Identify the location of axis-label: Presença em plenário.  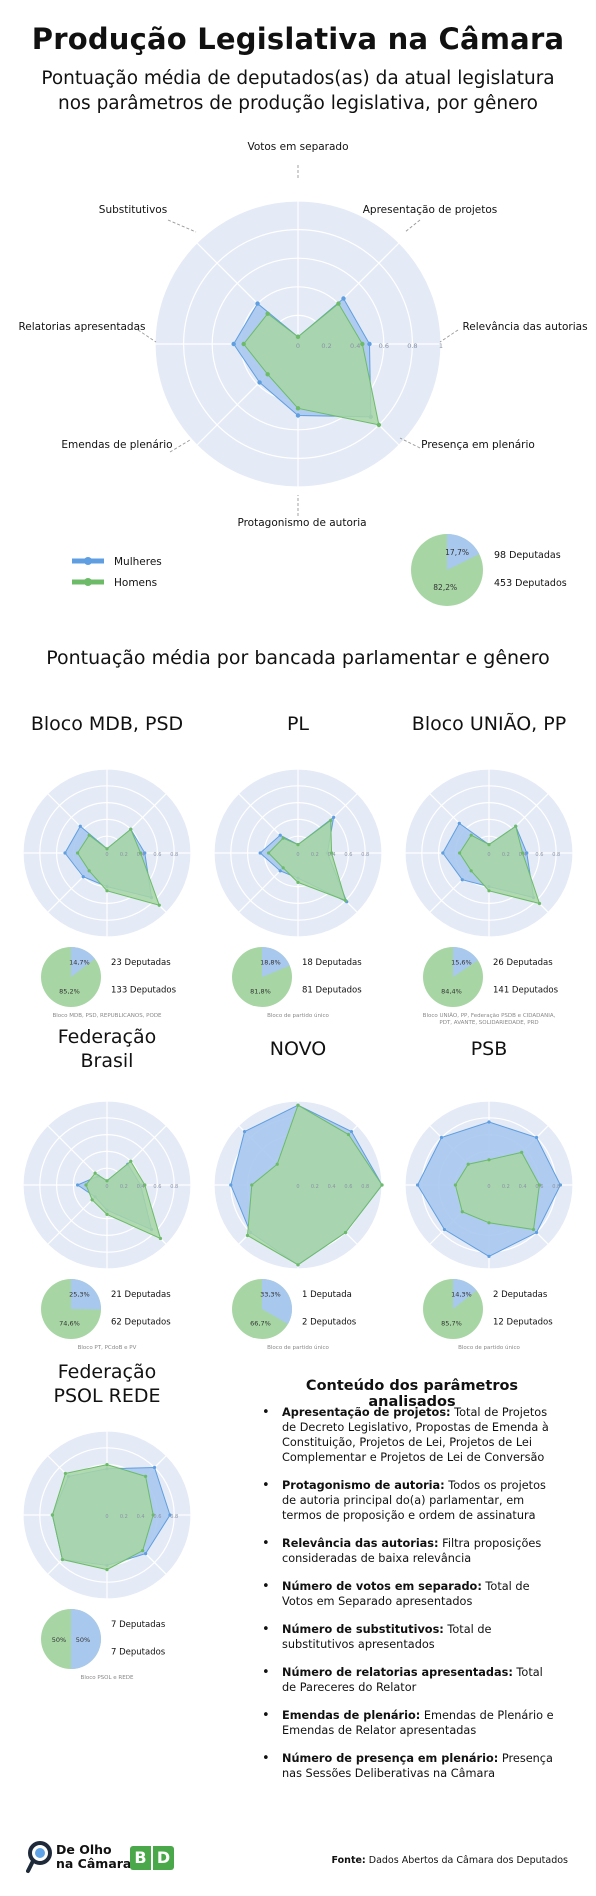
(478, 445).